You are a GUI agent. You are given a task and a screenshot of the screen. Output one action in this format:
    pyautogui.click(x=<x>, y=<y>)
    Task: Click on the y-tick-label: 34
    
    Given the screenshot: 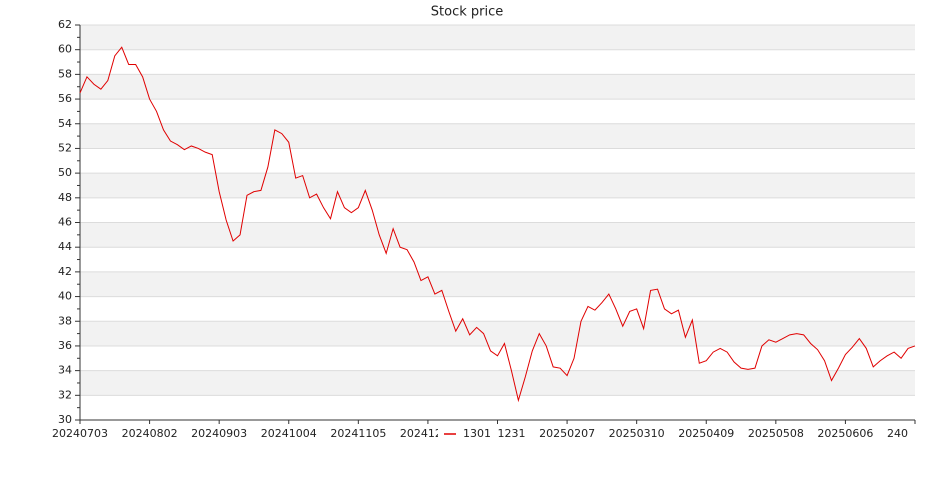 What is the action you would take?
    pyautogui.click(x=65, y=370)
    